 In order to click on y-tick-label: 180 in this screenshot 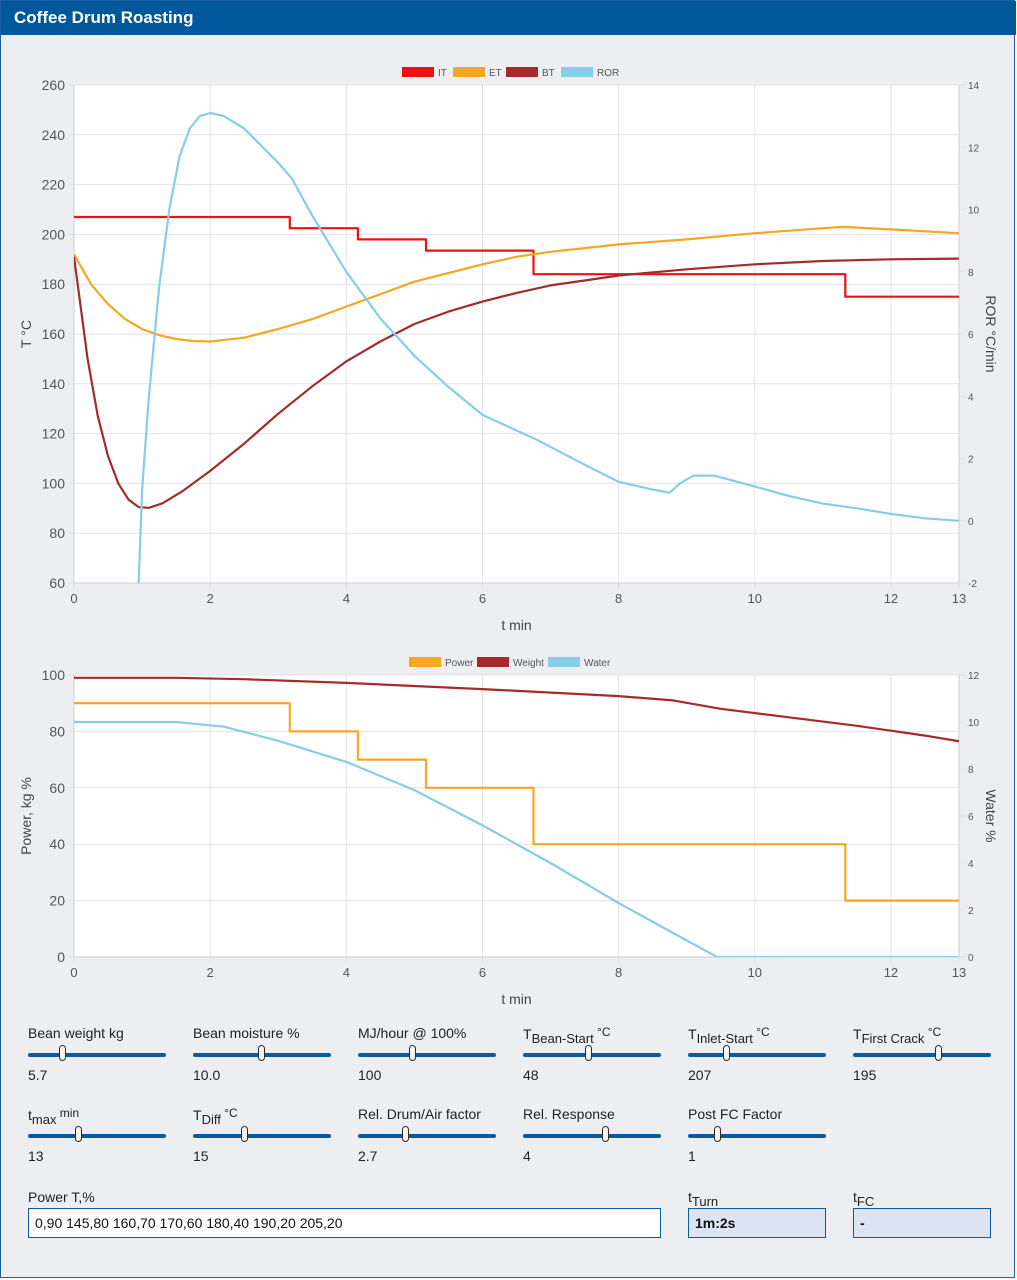, I will do `click(54, 284)`.